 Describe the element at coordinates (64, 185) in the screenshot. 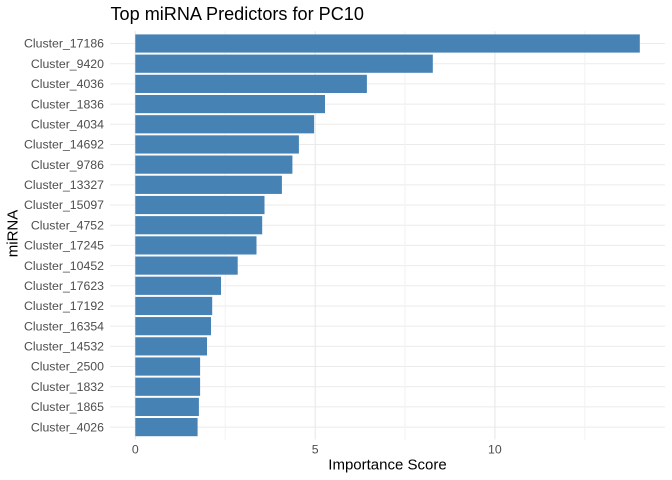

I see `svg-text: Cluster_13327` at that location.